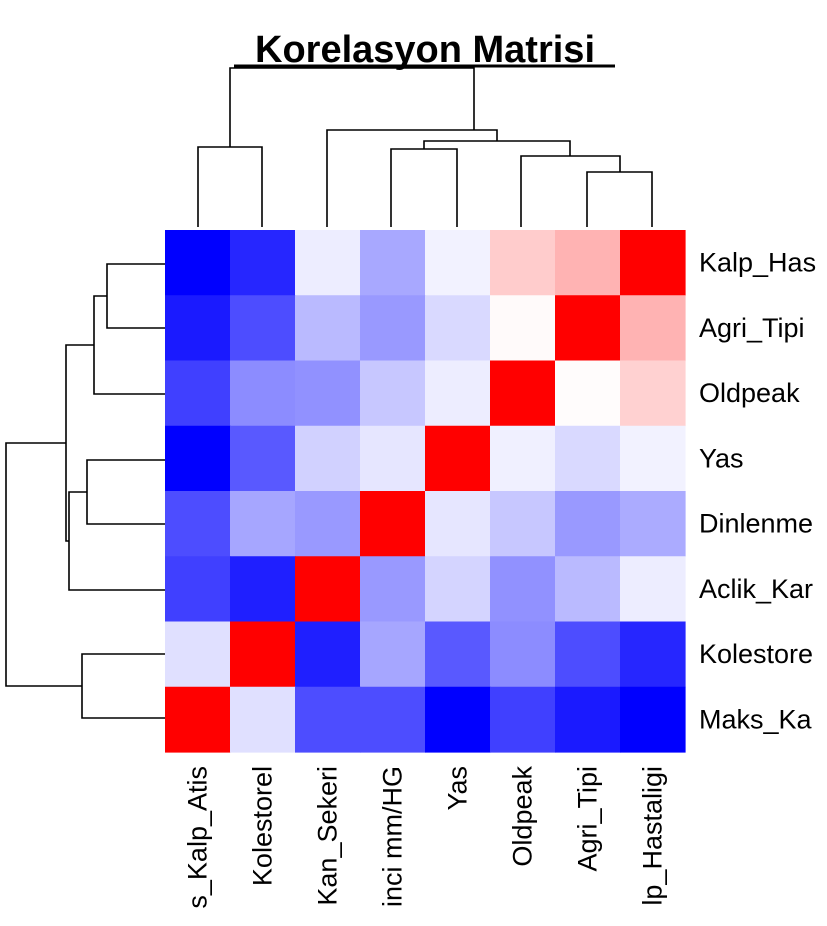  Describe the element at coordinates (749, 393) in the screenshot. I see `row-label: Oldpeak` at that location.